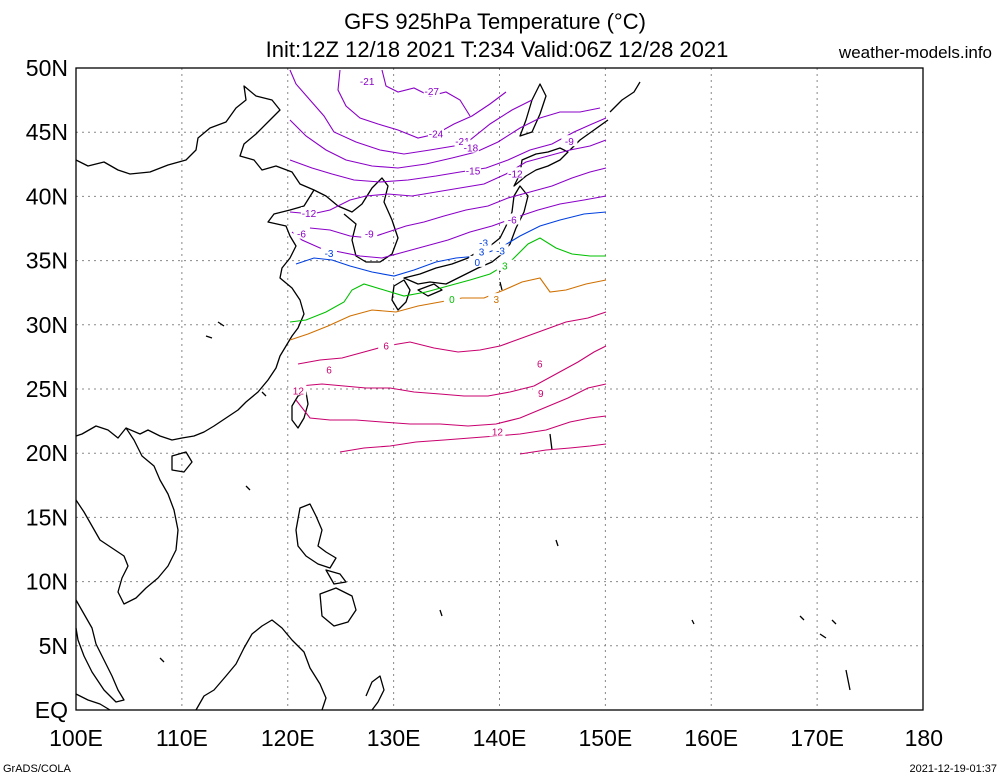  What do you see at coordinates (466, 235) in the screenshot?
I see `honshu-coastline` at bounding box center [466, 235].